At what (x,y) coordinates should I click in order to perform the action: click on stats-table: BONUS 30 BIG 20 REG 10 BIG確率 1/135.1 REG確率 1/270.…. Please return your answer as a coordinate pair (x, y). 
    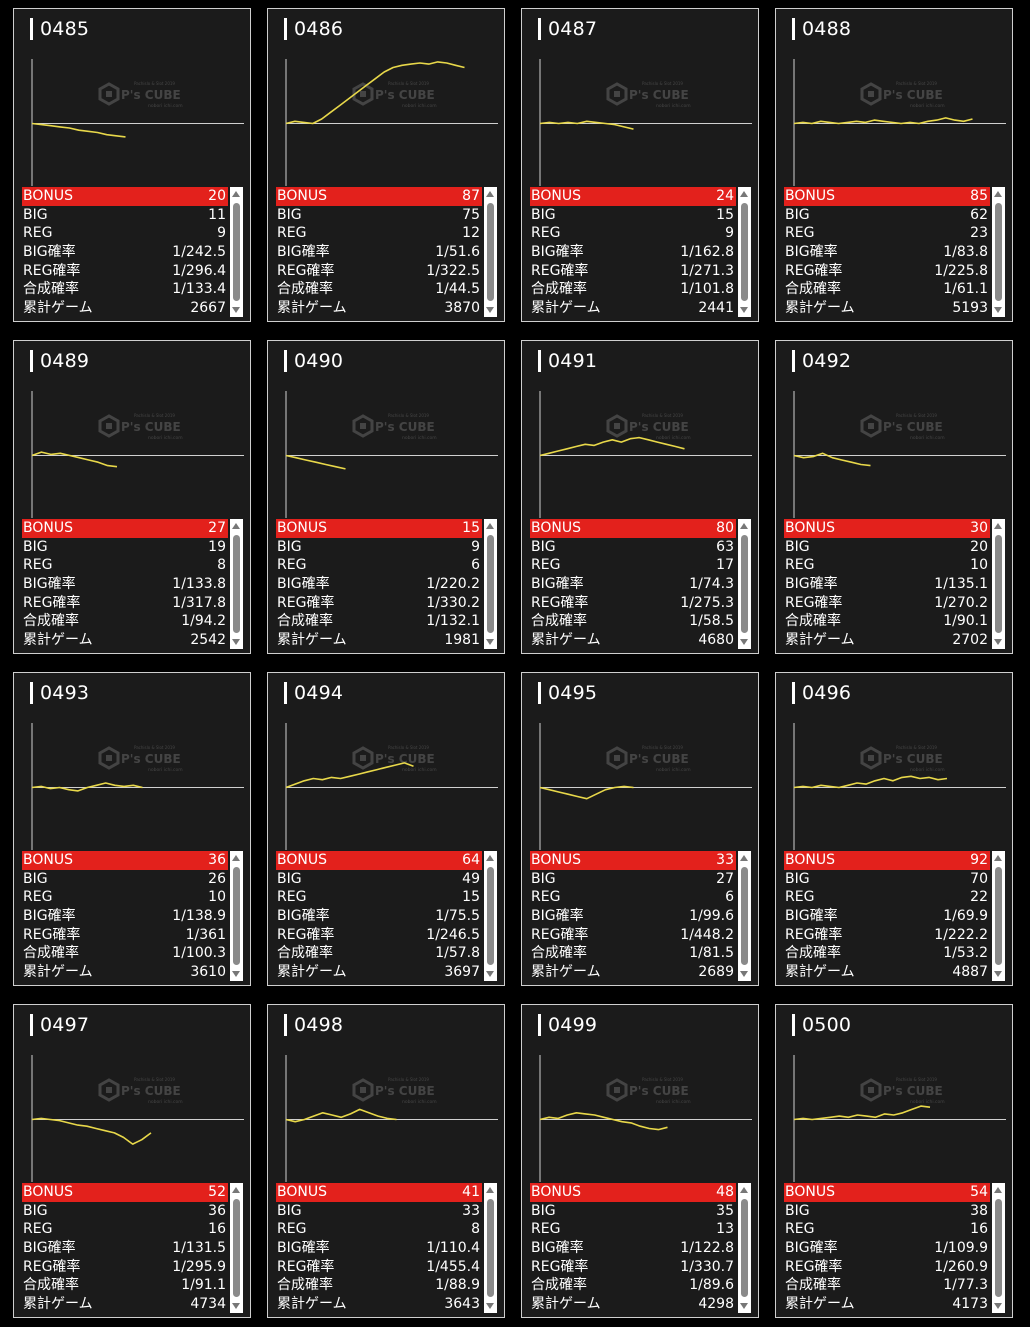
    Looking at the image, I should click on (887, 584).